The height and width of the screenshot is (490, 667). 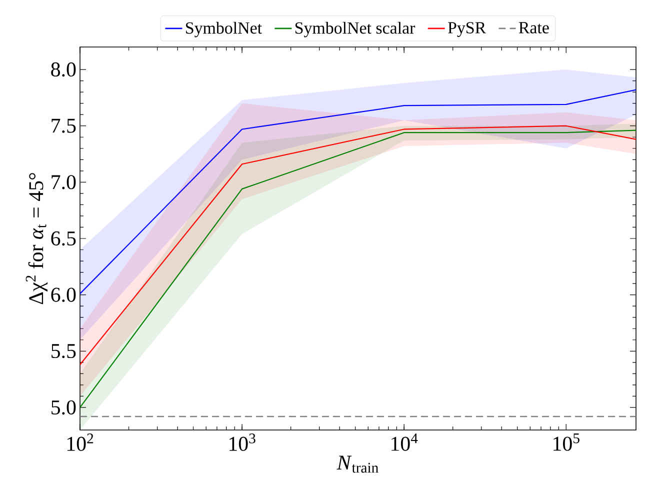 I want to click on legend-label: SymbolNet scalar, so click(x=355, y=30).